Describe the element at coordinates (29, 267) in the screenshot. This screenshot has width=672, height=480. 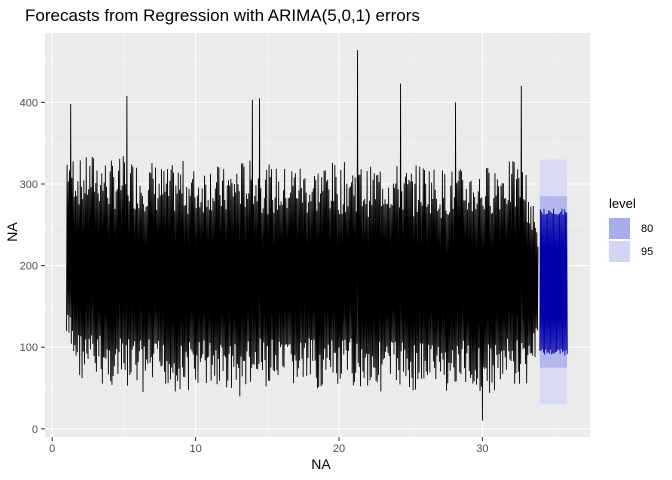
I see `y-tick-label: 200` at that location.